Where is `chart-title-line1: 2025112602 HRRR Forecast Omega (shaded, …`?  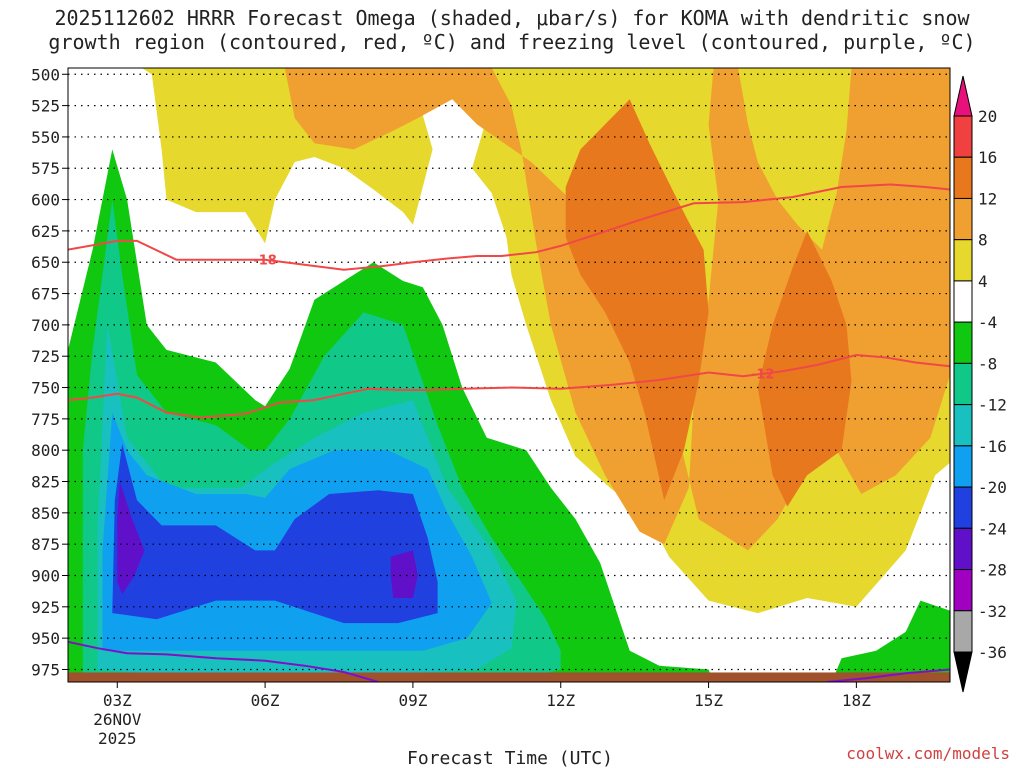 chart-title-line1: 2025112602 HRRR Forecast Omega (shaded, … is located at coordinates (512, 18).